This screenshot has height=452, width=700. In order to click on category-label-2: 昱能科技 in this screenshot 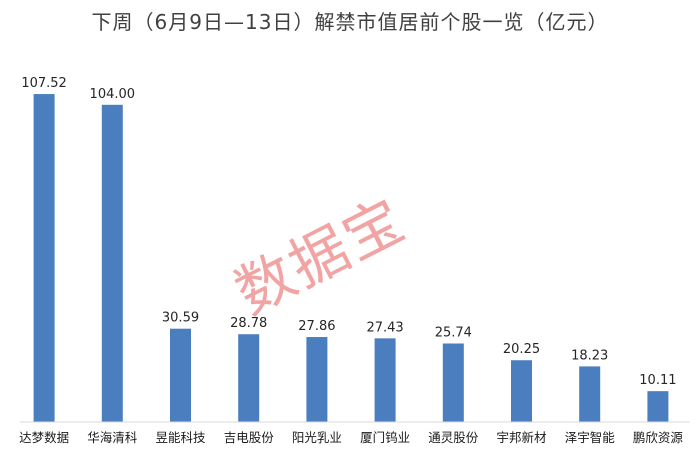, I will do `click(180, 437)`.